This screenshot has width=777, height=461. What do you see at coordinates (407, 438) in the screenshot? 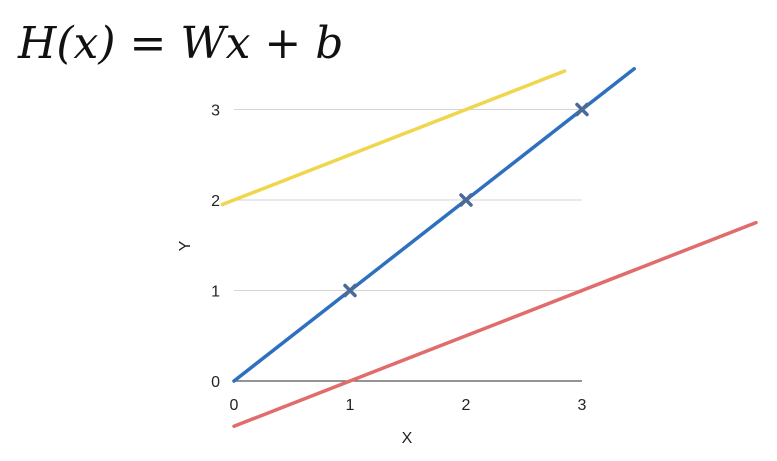
I see `x-axis-label: X` at bounding box center [407, 438].